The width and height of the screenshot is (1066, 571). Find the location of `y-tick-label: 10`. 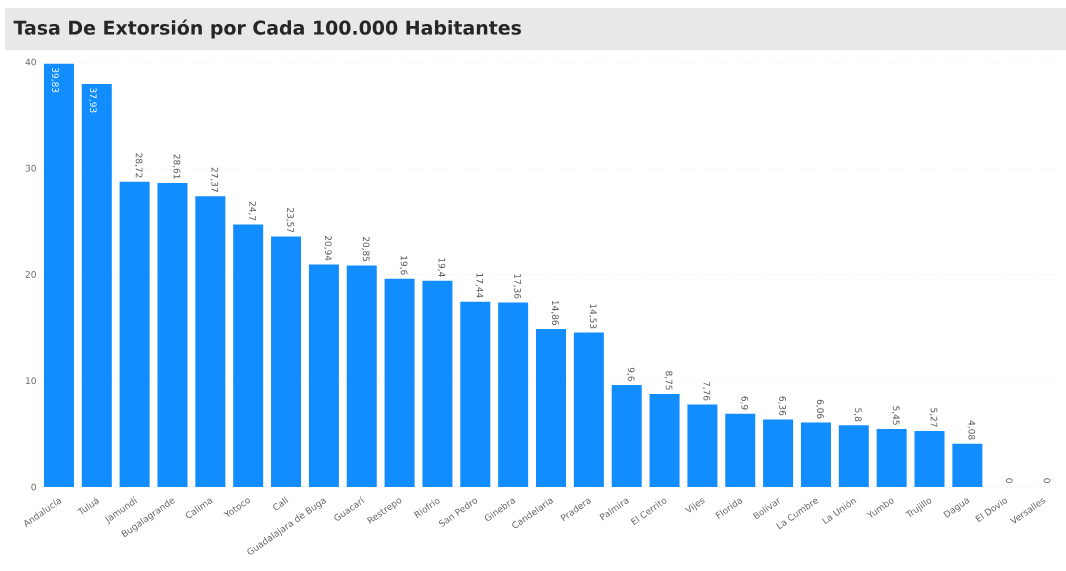

y-tick-label: 10 is located at coordinates (31, 381).